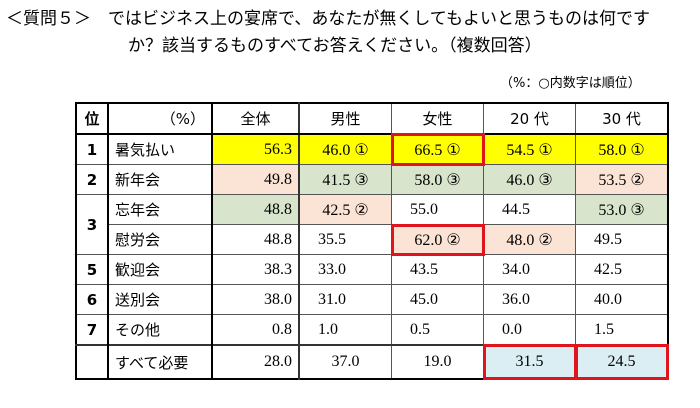 This screenshot has width=700, height=408. What do you see at coordinates (437, 118) in the screenshot?
I see `header-col: 女性` at bounding box center [437, 118].